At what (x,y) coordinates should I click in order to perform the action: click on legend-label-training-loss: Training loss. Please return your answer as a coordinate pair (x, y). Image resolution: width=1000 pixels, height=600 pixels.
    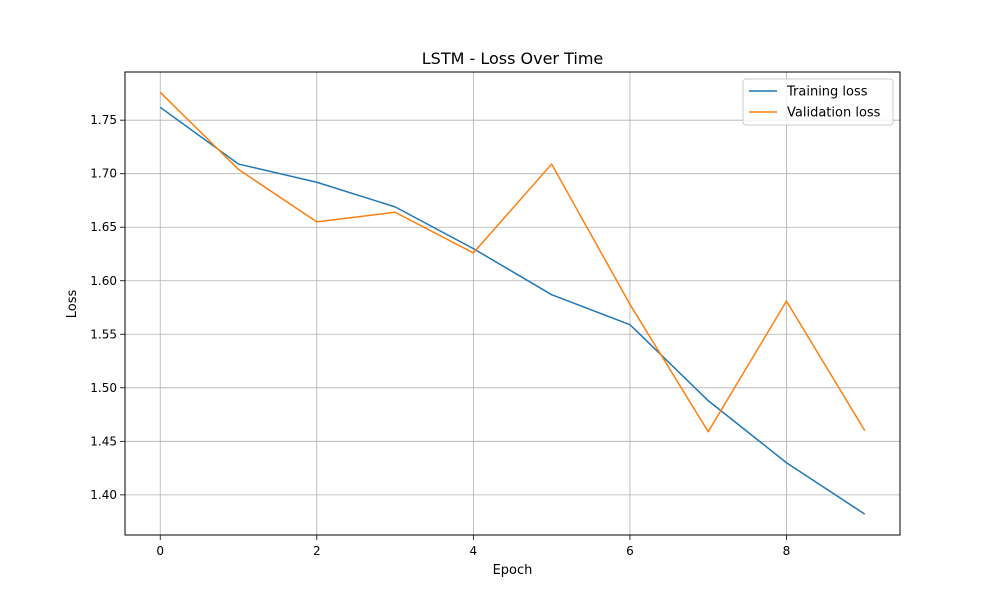
    Looking at the image, I should click on (827, 92).